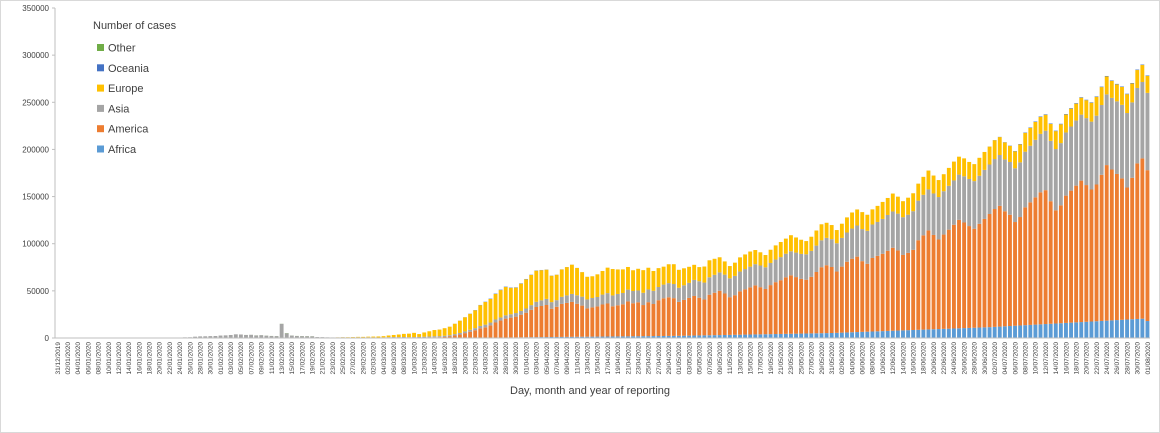 Image resolution: width=1160 pixels, height=433 pixels. I want to click on x-tick-label: 17/04/2020, so click(608, 358).